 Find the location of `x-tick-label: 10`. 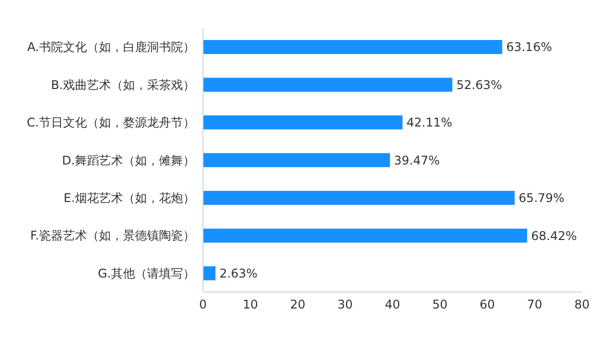

x-tick-label: 10 is located at coordinates (250, 305).